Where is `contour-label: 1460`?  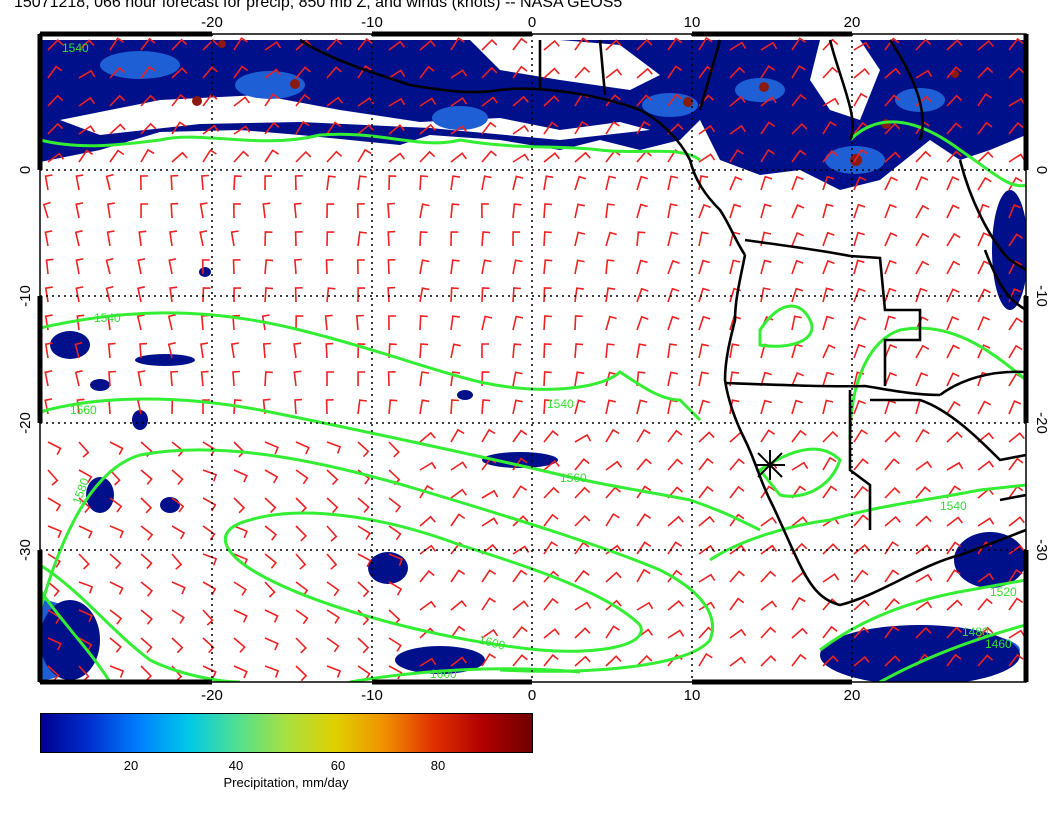 contour-label: 1460 is located at coordinates (998, 644).